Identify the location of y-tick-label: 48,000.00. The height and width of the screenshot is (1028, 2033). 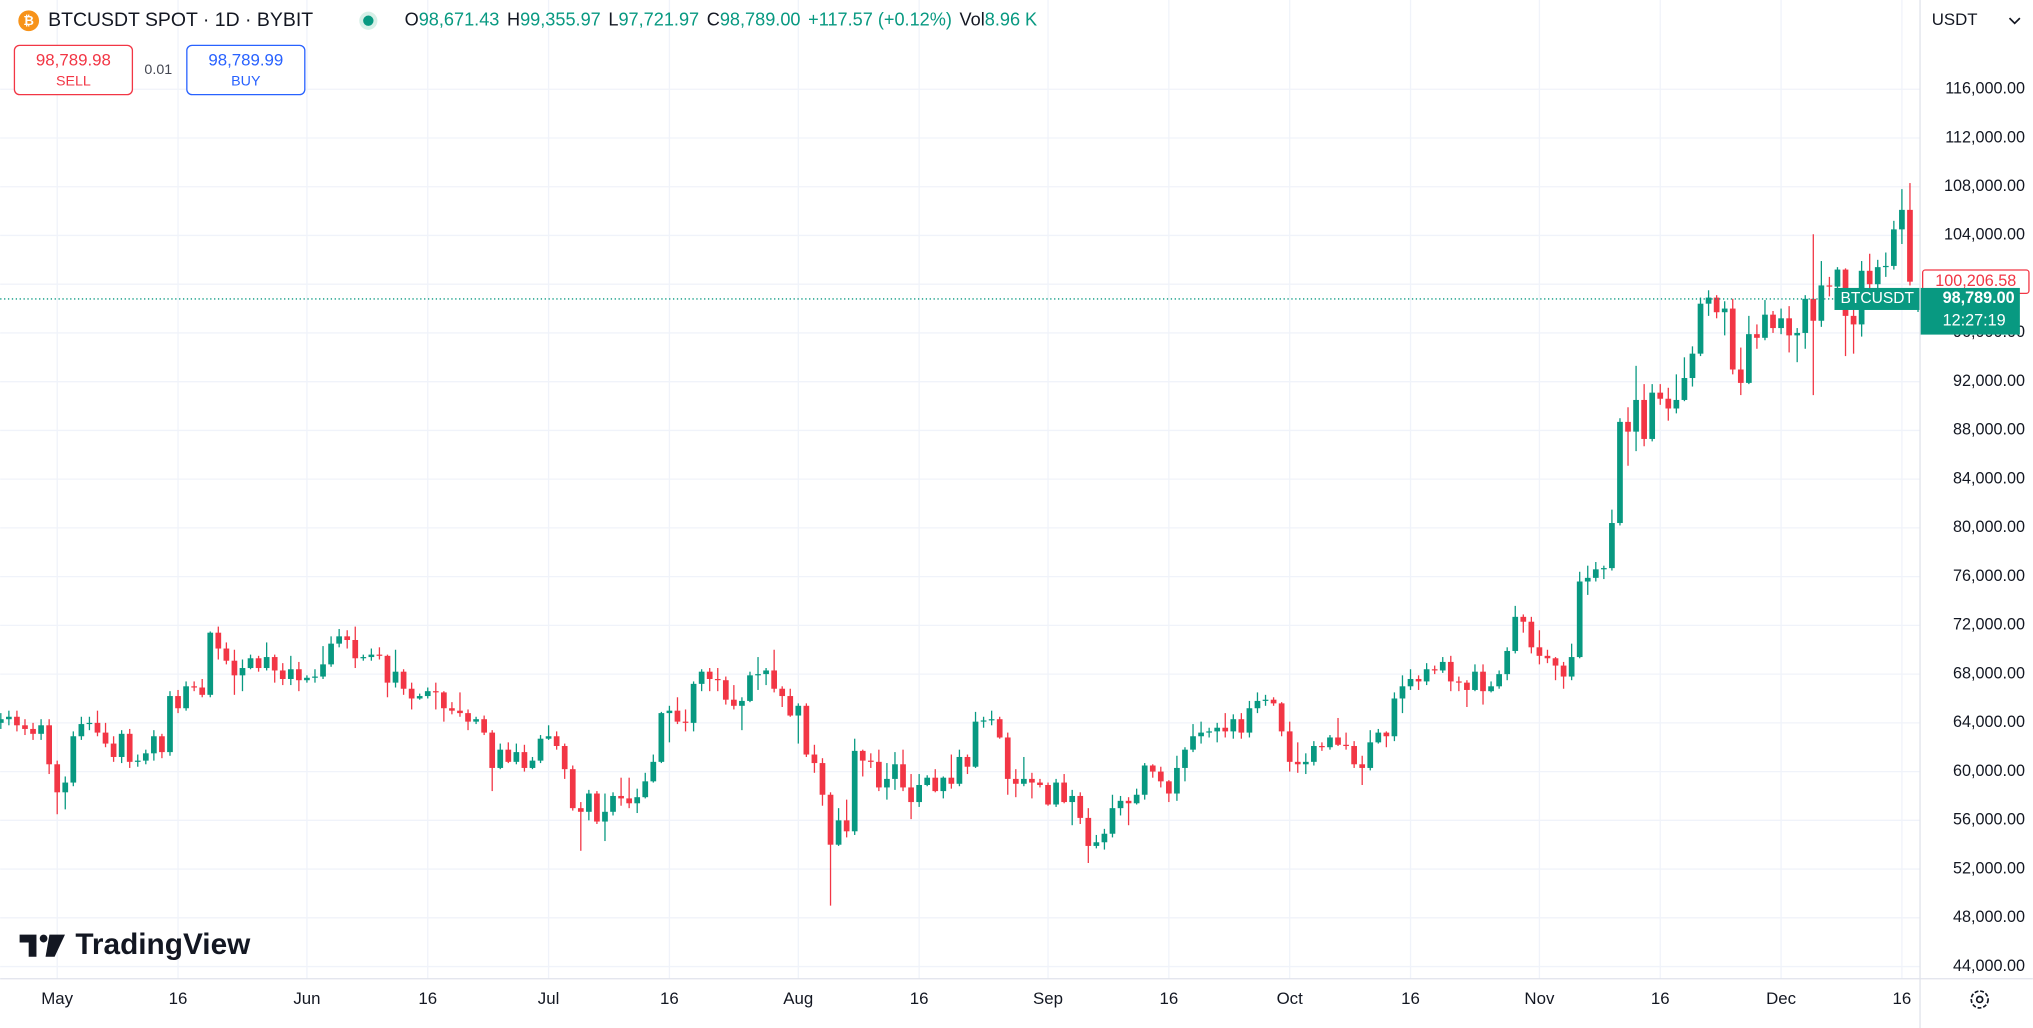
(1989, 917).